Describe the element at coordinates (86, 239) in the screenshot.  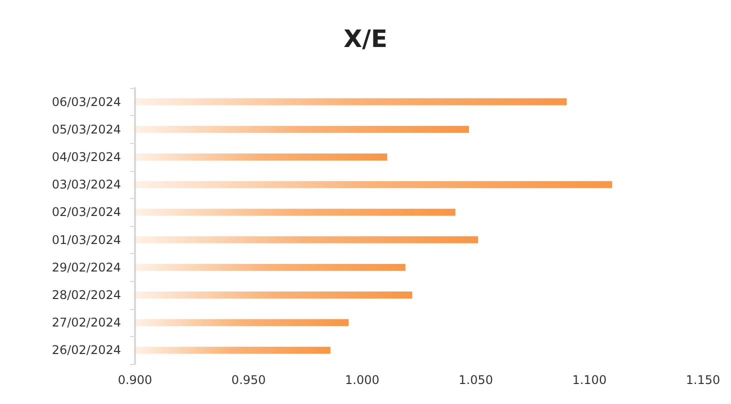
I see `y-tick-label: 01/03/2024` at that location.